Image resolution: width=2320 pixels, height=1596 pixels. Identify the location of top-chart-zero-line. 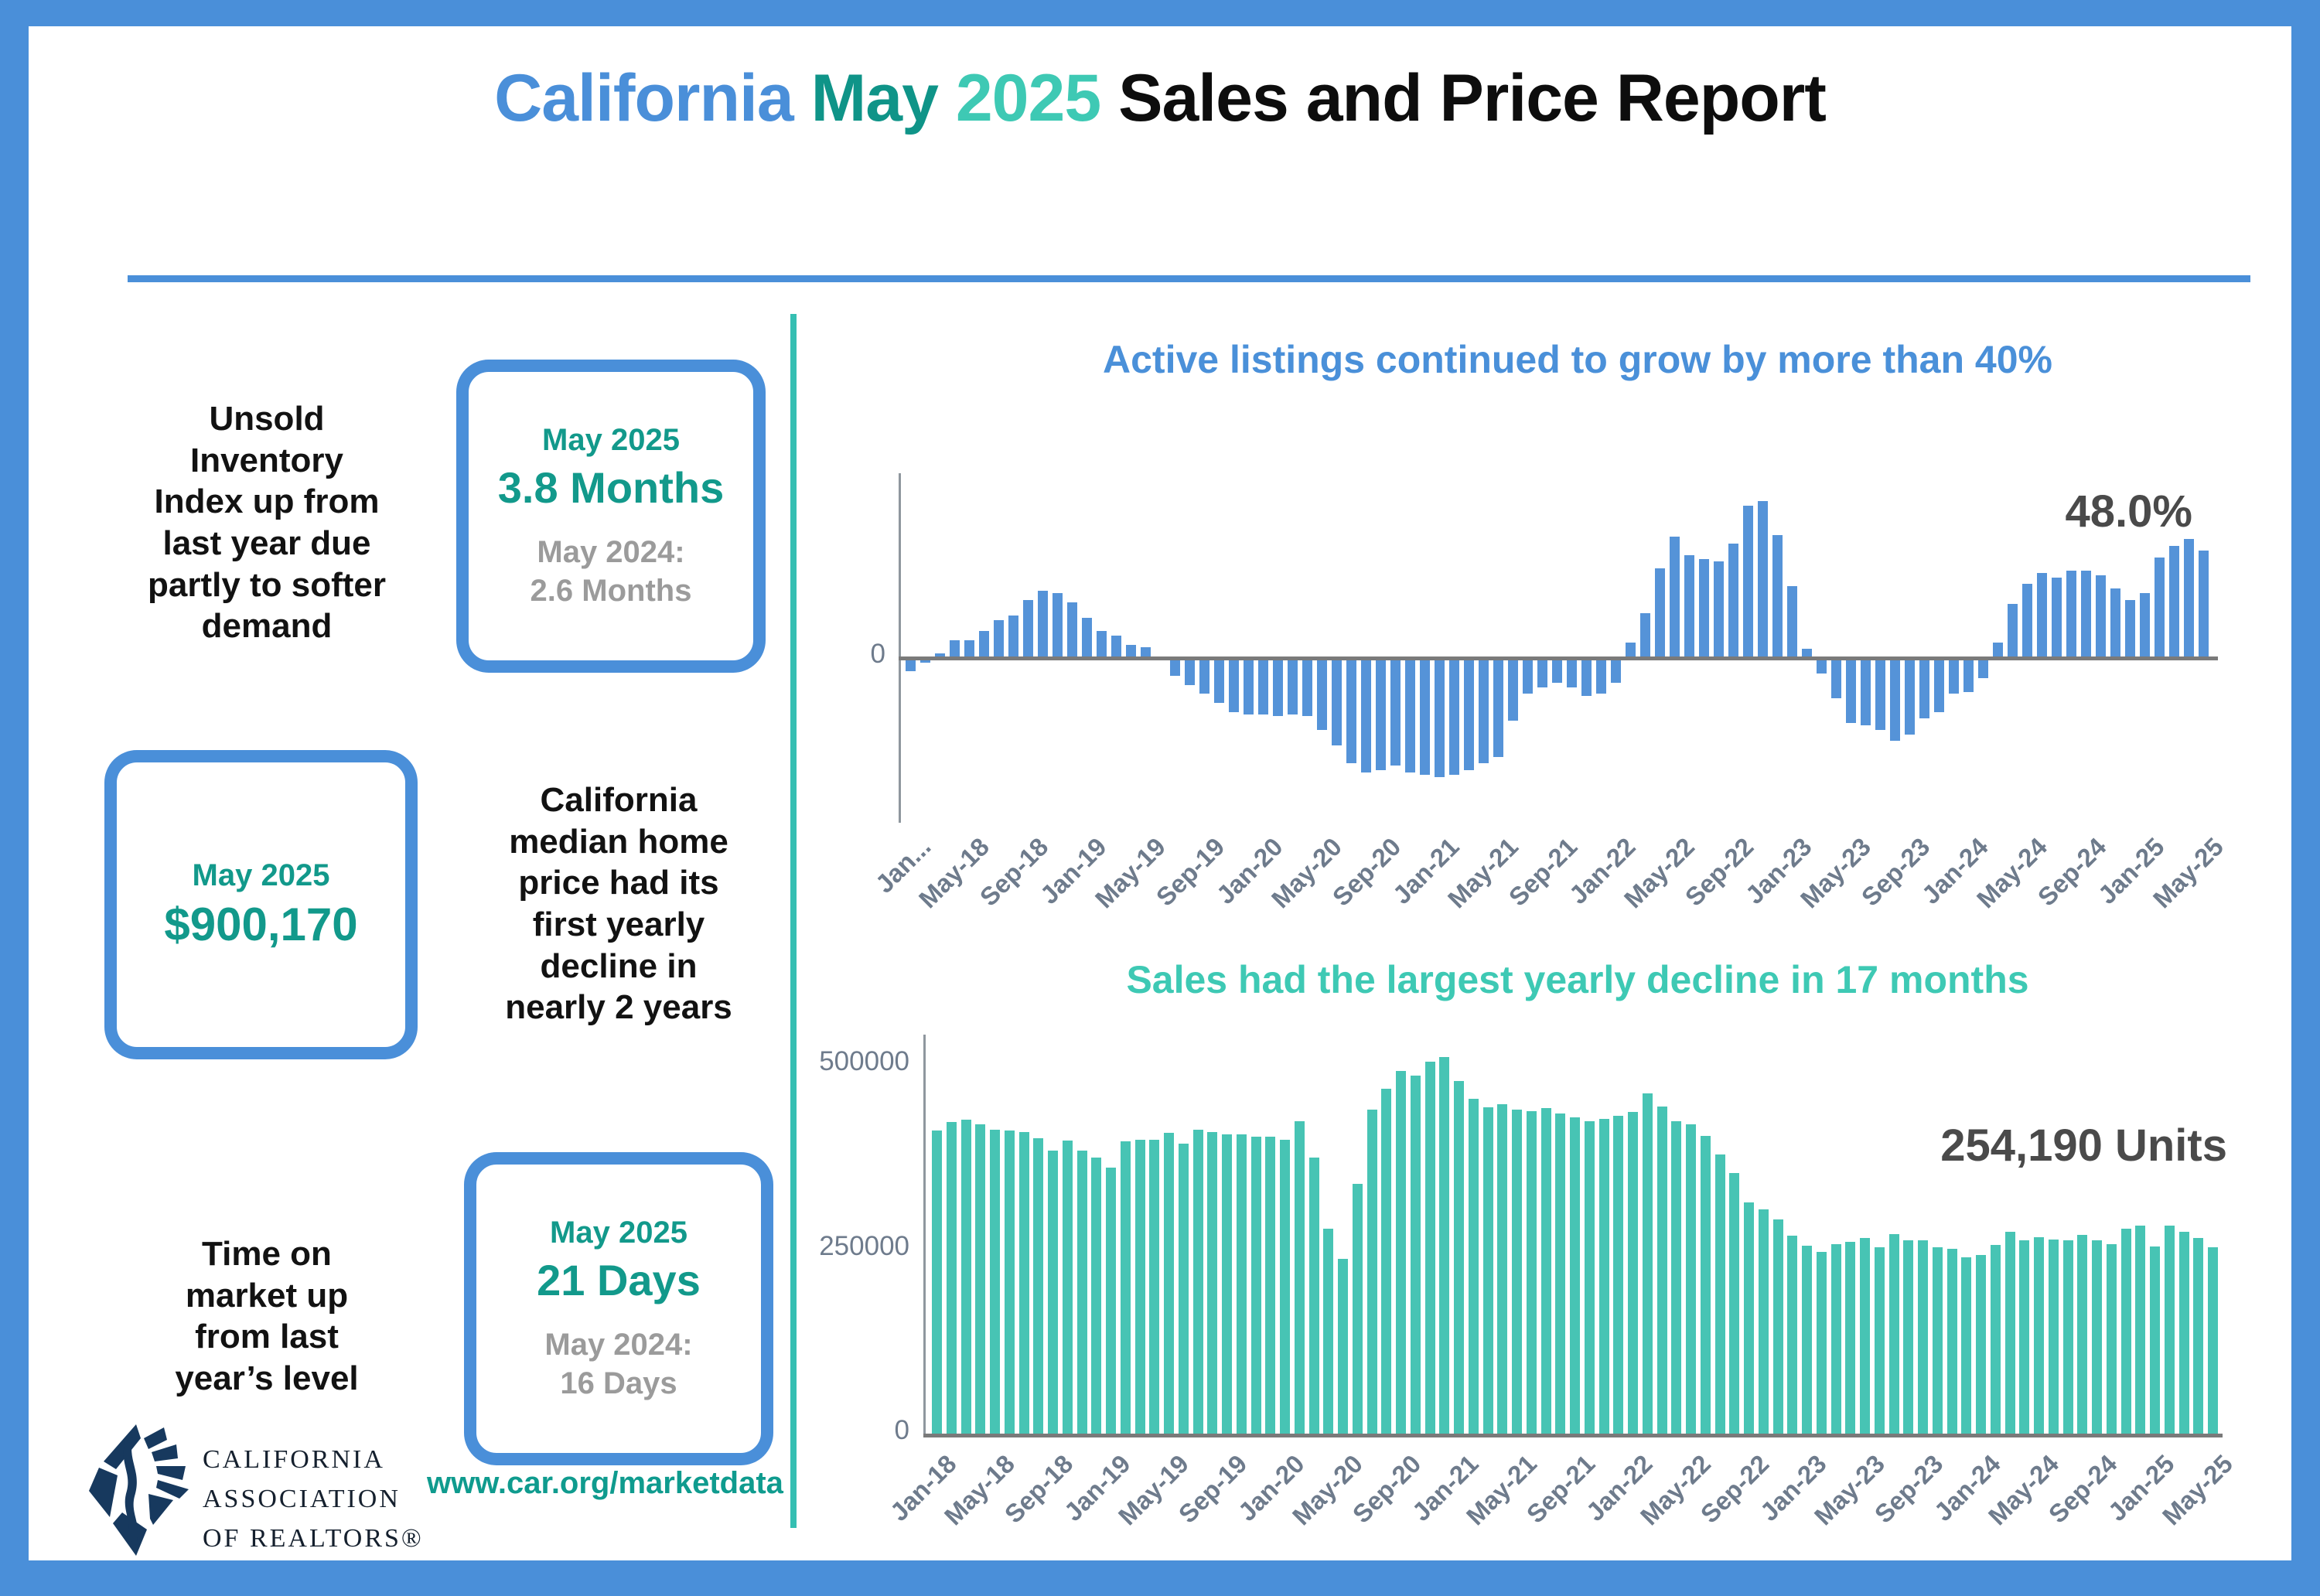
(1558, 658).